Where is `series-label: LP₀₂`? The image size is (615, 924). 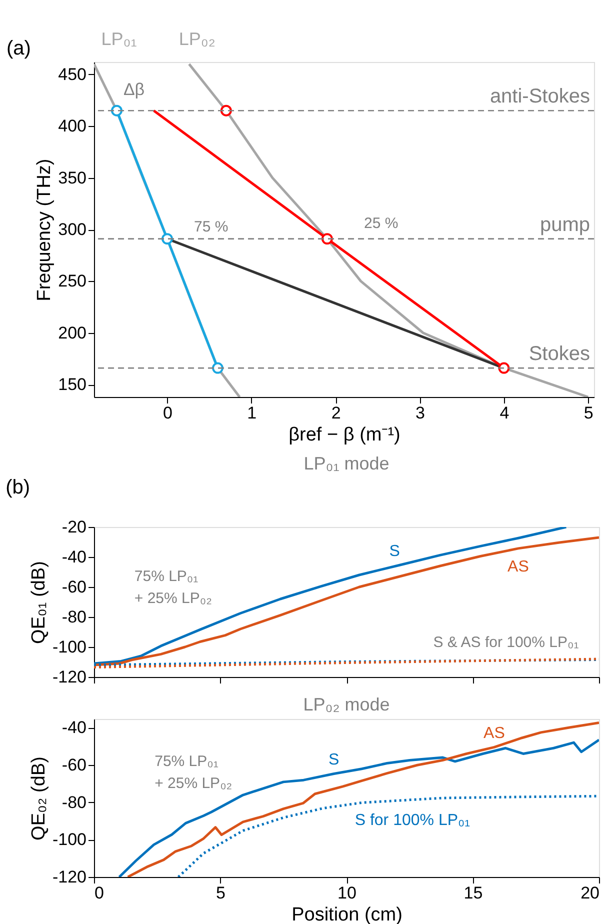 series-label: LP₀₂ is located at coordinates (197, 39).